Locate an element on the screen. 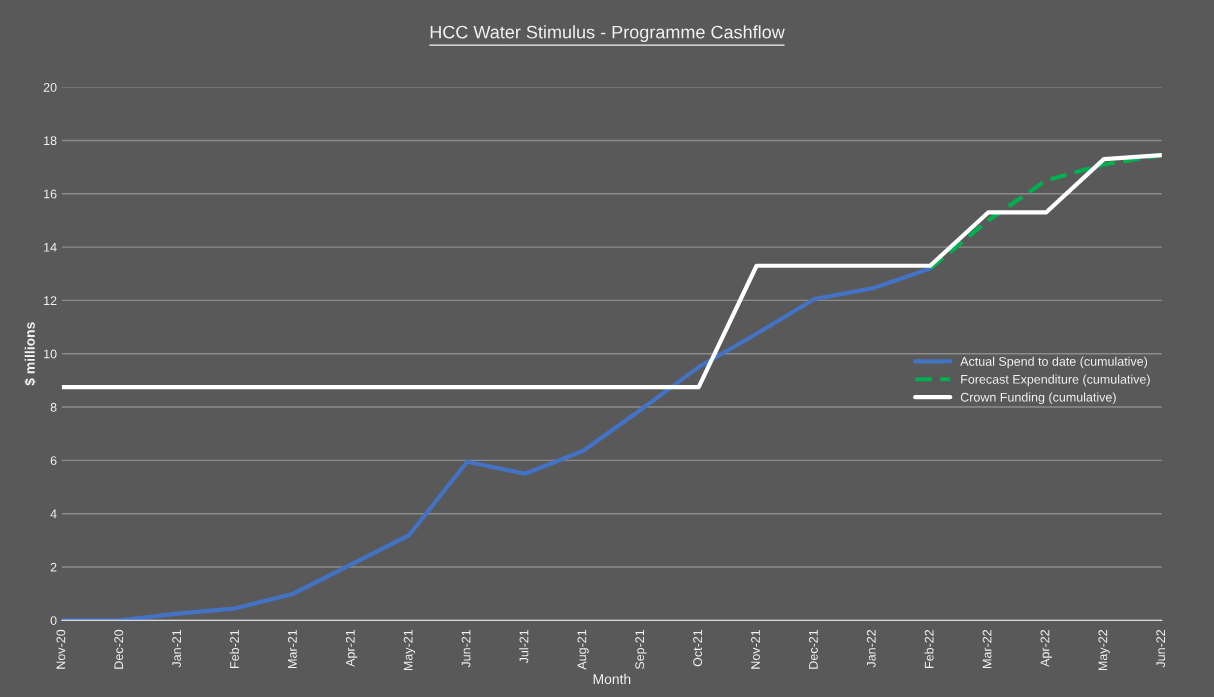  x-tick-label: Oct-21 is located at coordinates (698, 648).